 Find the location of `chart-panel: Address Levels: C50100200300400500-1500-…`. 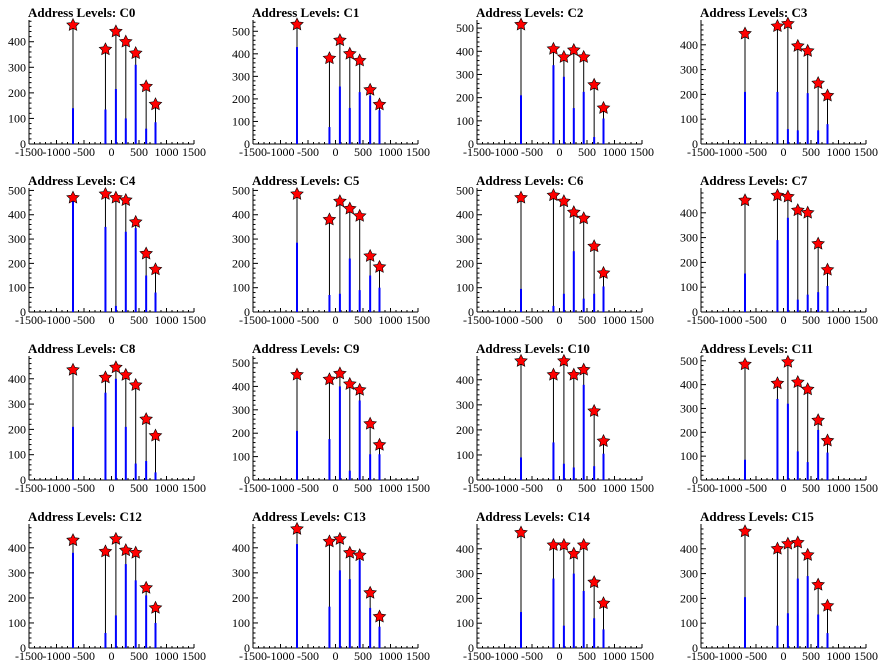

chart-panel: Address Levels: C50100200300400500-1500-… is located at coordinates (331, 250).